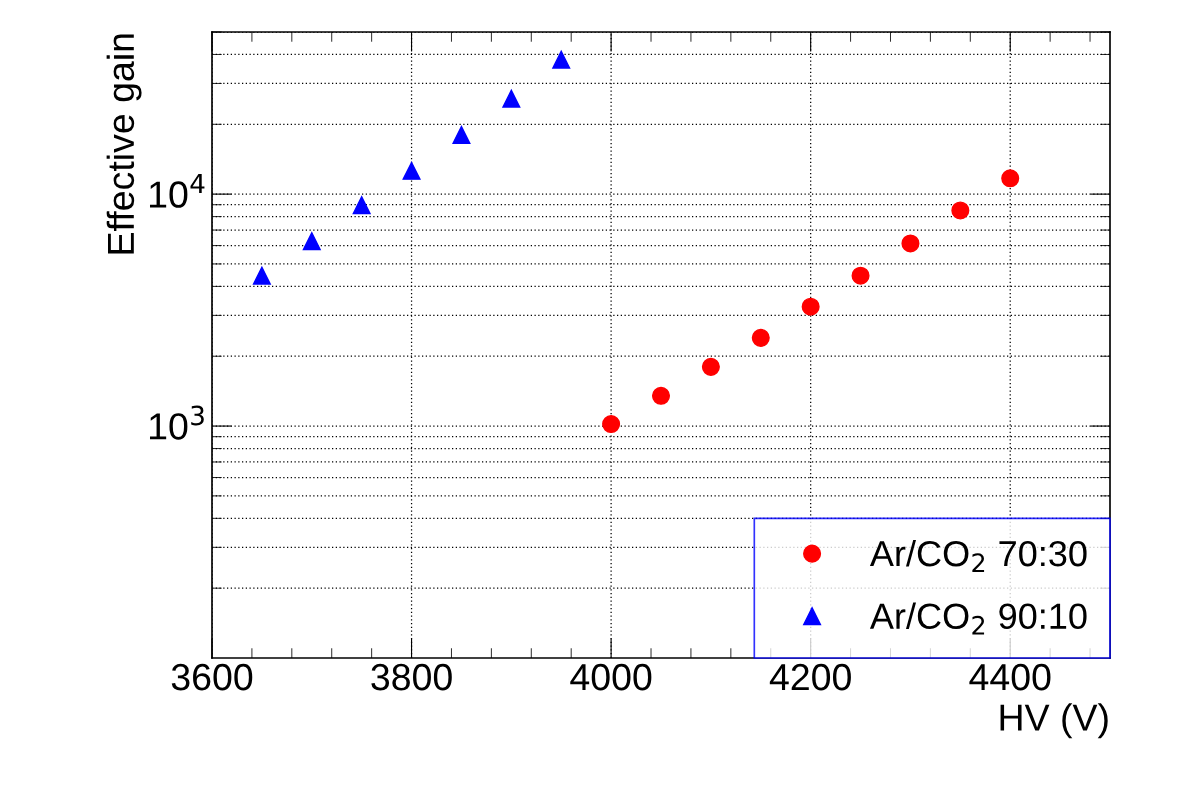 This screenshot has width=1182, height=805. Describe the element at coordinates (1054, 721) in the screenshot. I see `x-axis-title: HV (V)` at that location.